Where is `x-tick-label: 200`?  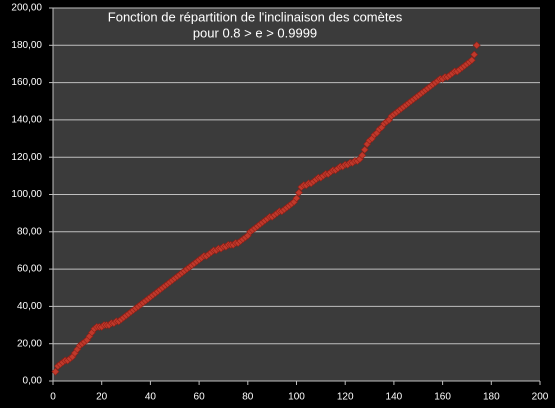 x-tick-label: 200 is located at coordinates (540, 397).